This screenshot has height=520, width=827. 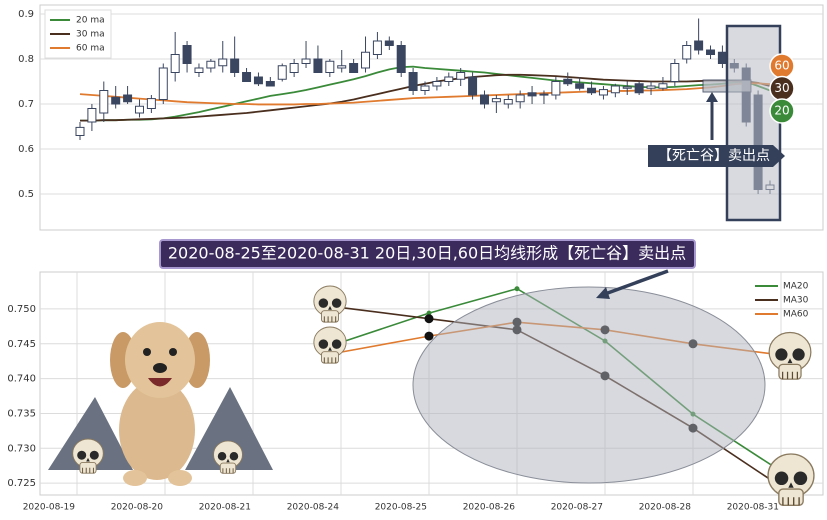 What do you see at coordinates (636, 282) in the screenshot?
I see `arrow` at bounding box center [636, 282].